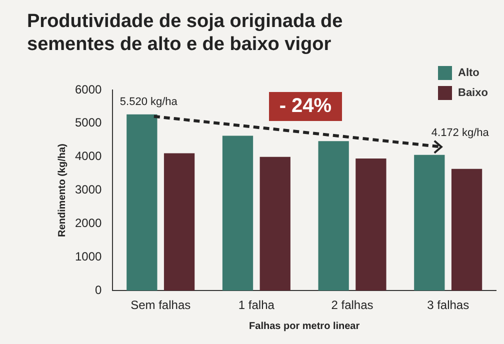 Image resolution: width=504 pixels, height=344 pixels. I want to click on y-axis-title: Rendimento (kg/ha), so click(62, 190).